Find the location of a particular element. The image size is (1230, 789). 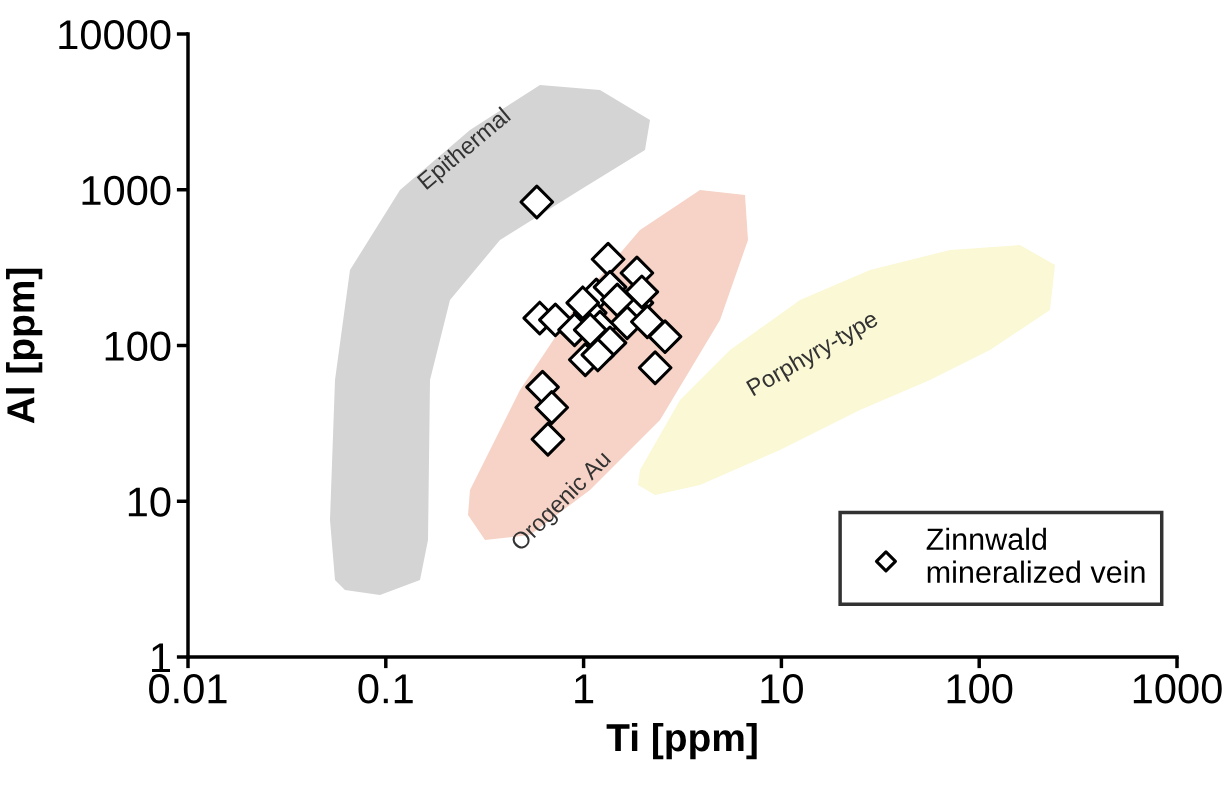

y-tick-label: 1000 is located at coordinates (126, 190).